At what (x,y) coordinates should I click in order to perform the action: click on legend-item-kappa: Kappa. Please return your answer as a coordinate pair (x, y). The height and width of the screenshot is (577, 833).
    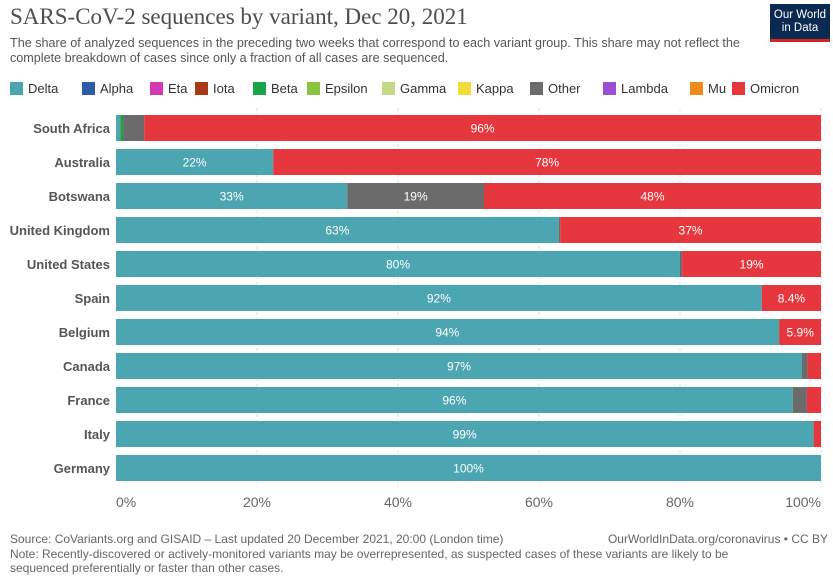
    Looking at the image, I should click on (486, 88).